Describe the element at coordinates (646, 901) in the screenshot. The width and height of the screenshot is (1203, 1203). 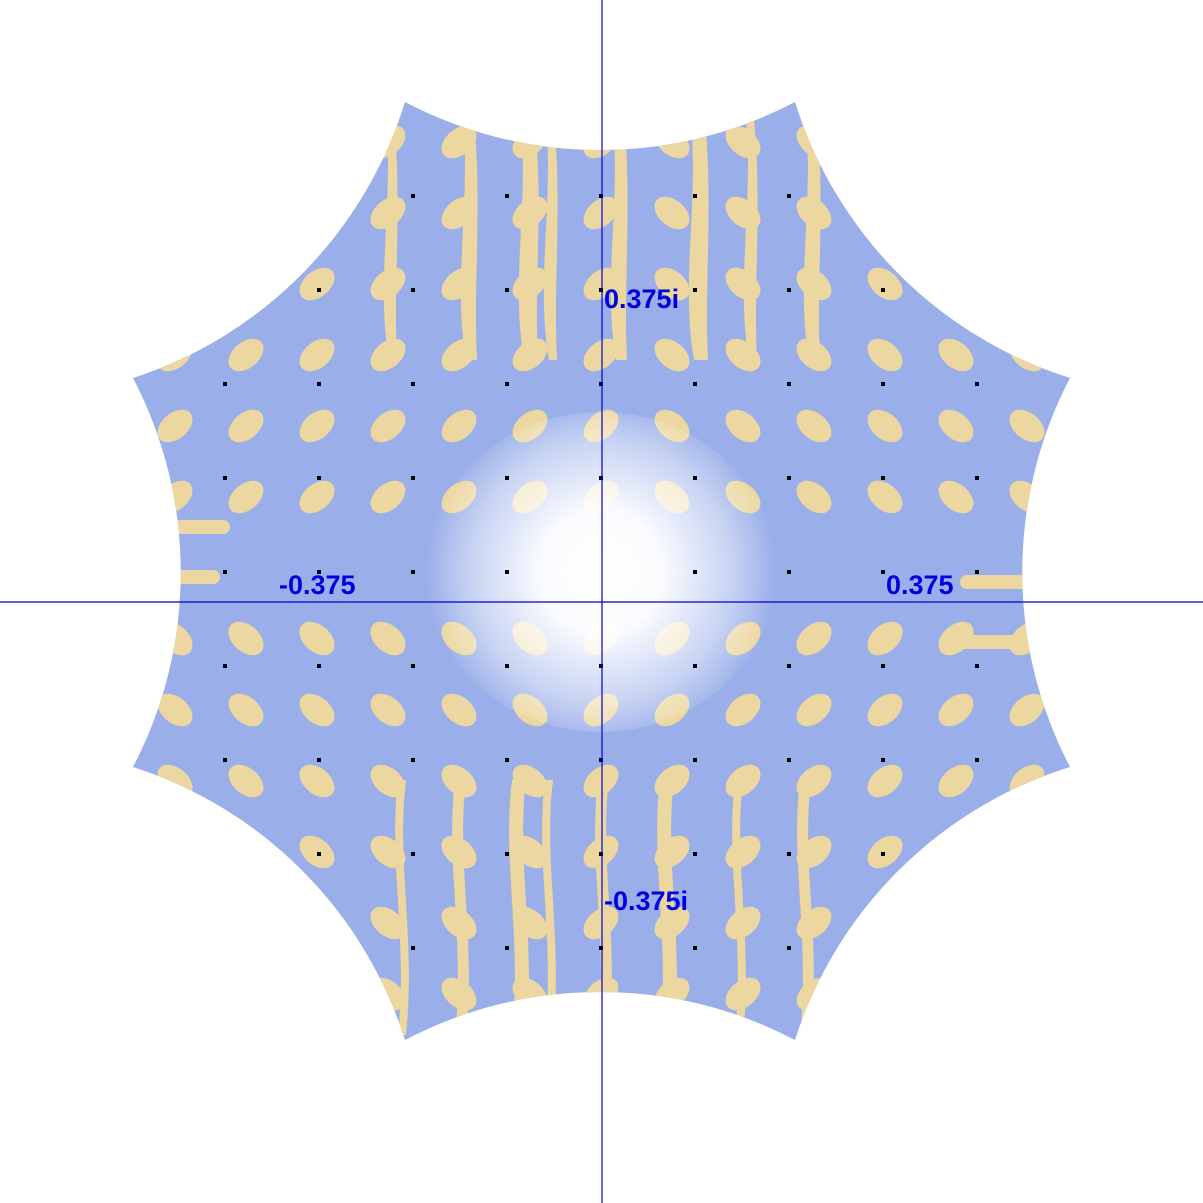
I see `y-negative-label: -0.375i` at that location.